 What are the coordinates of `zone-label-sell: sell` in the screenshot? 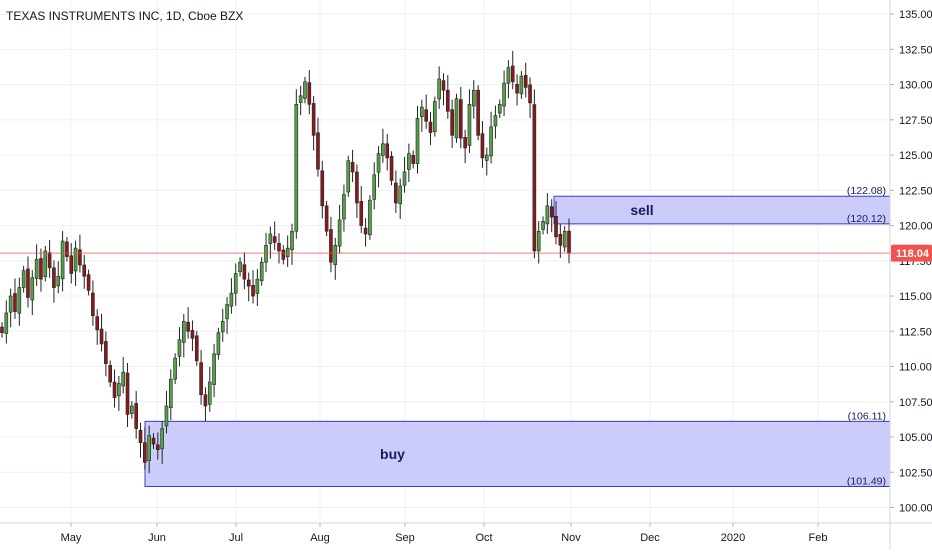 It's located at (641, 210).